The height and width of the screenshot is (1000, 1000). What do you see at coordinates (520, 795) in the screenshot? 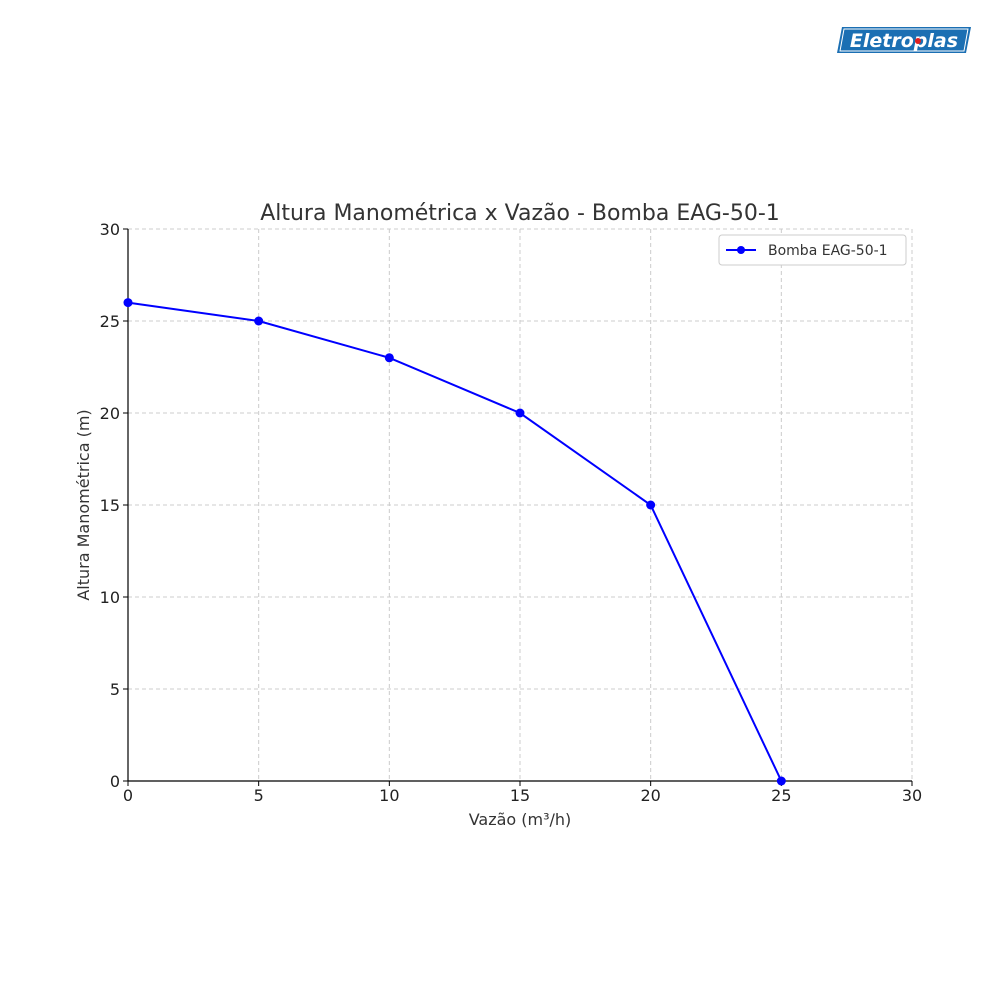
I see `x-tick-label: 15` at bounding box center [520, 795].